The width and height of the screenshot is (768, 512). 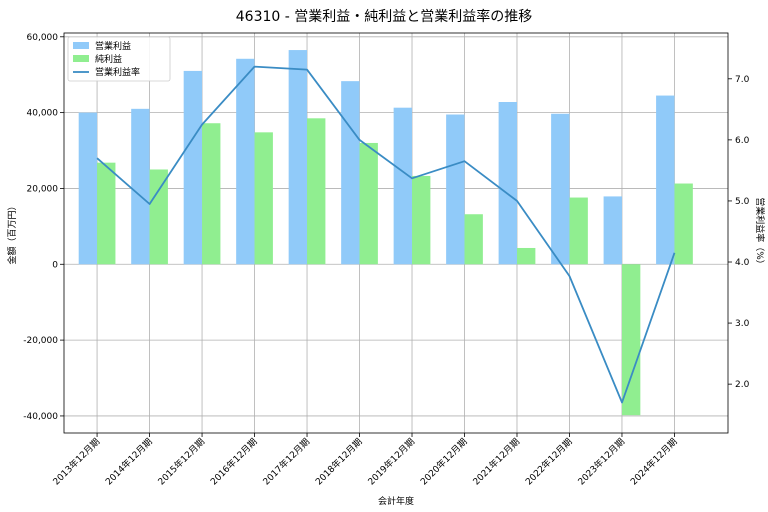 What do you see at coordinates (396, 501) in the screenshot?
I see `x-axis-label: 会計年度` at bounding box center [396, 501].